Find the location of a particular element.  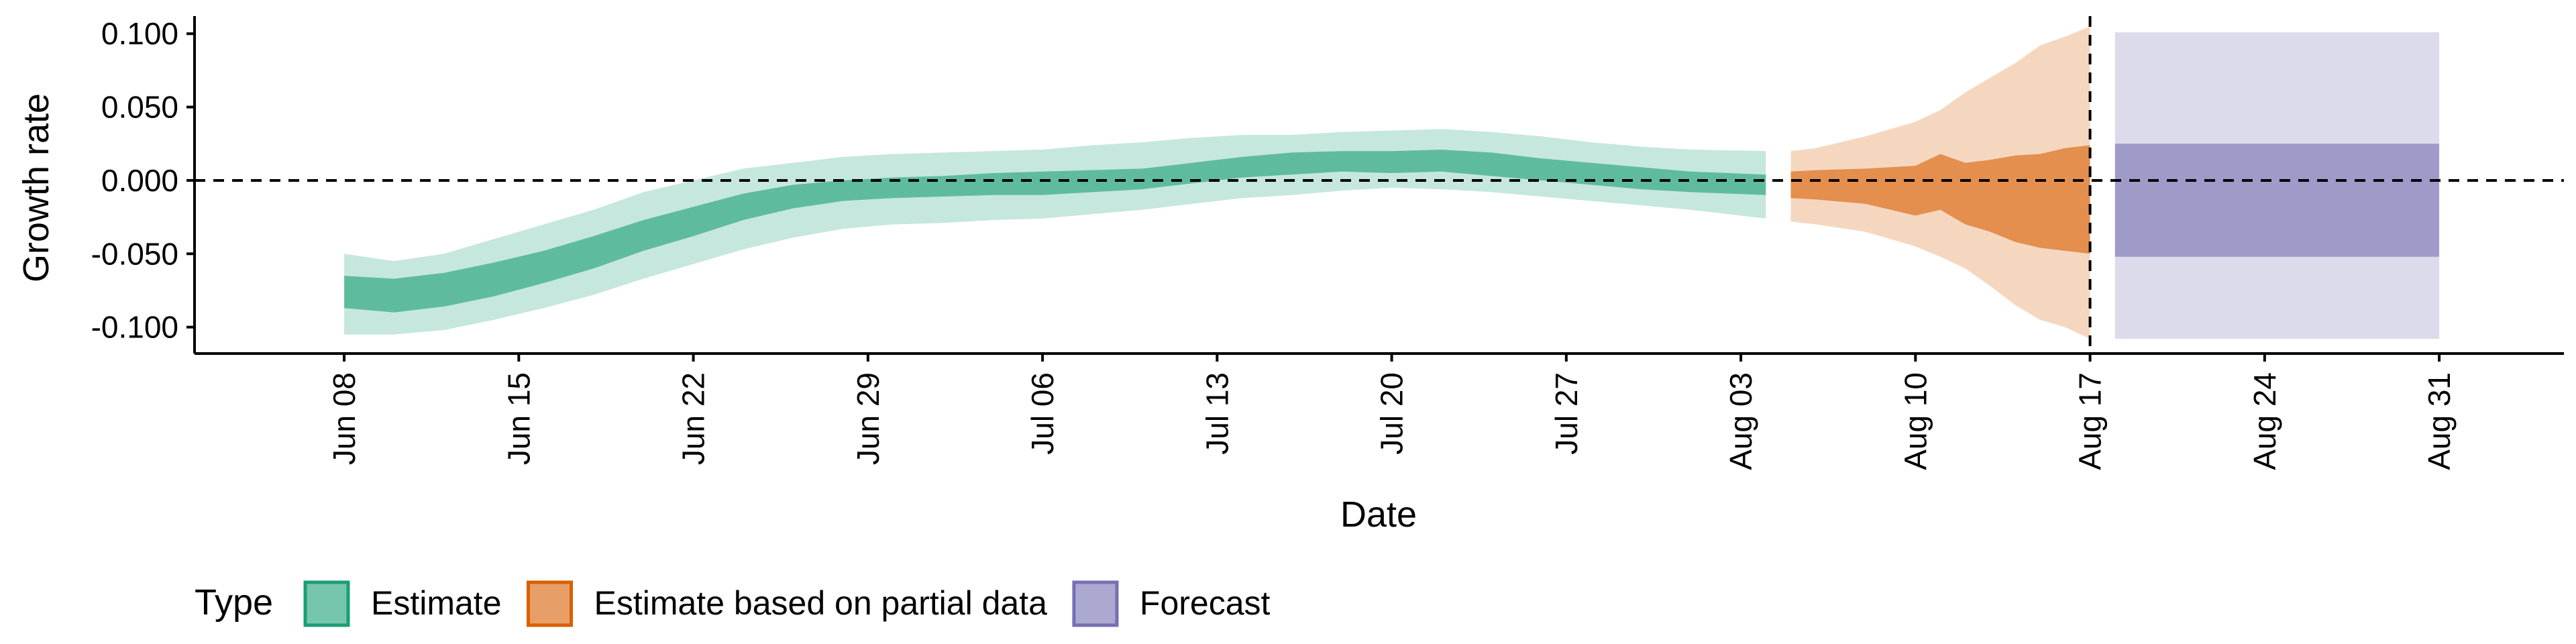

y-axis-title: Growth rate is located at coordinates (36, 187).